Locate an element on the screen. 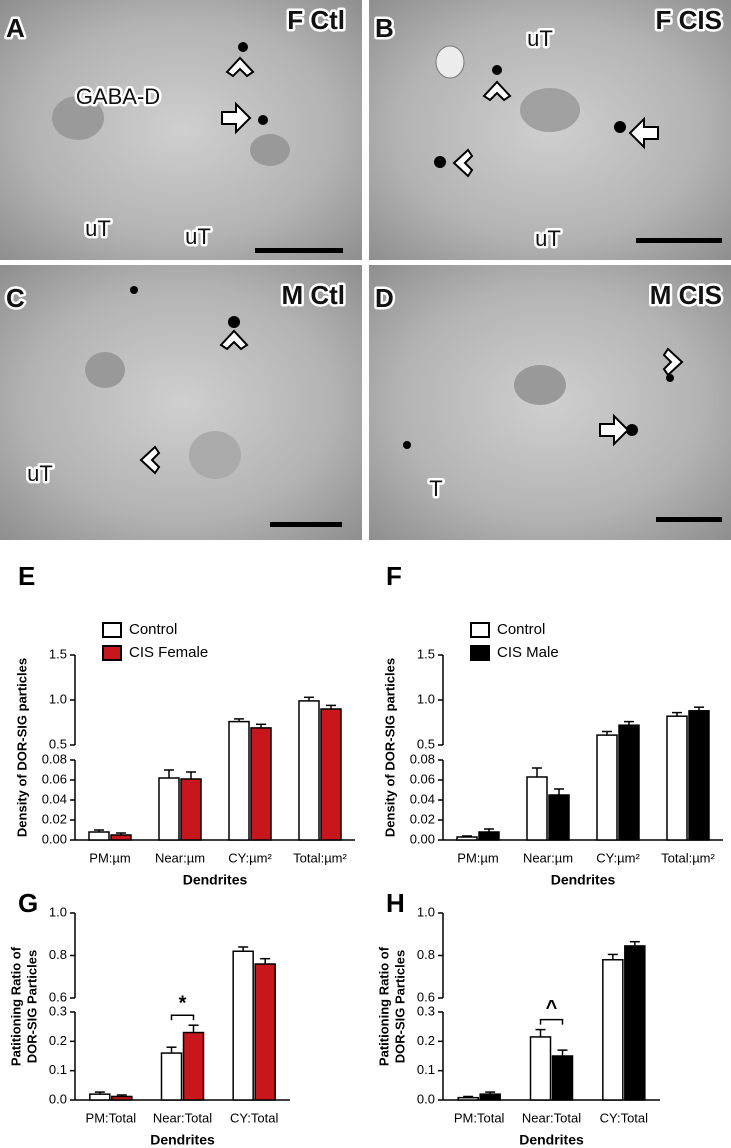  x-tick-label: CY:µm² is located at coordinates (618, 857).